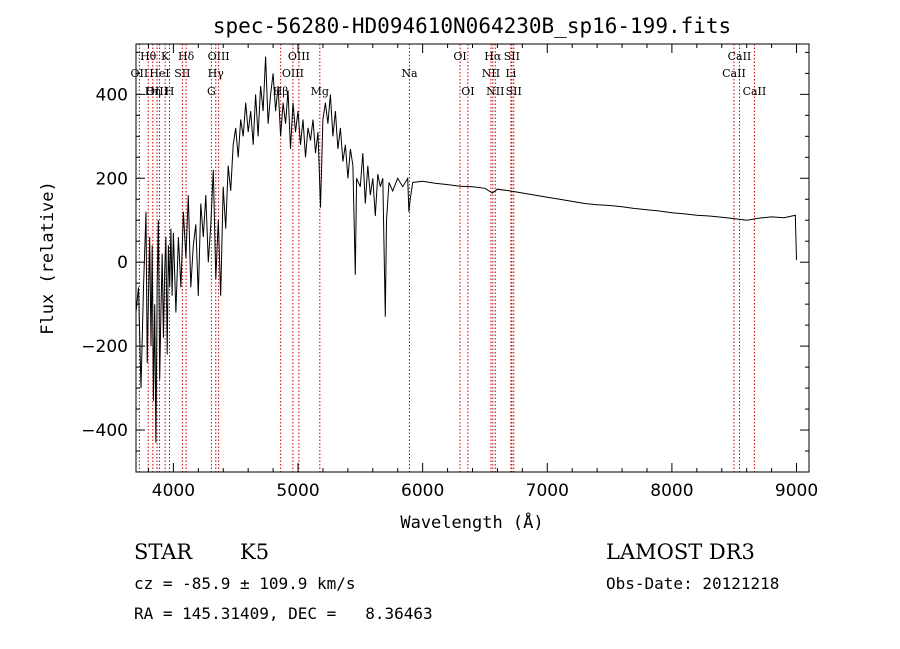  Describe the element at coordinates (547, 491) in the screenshot. I see `x-tick-label: 7000` at that location.